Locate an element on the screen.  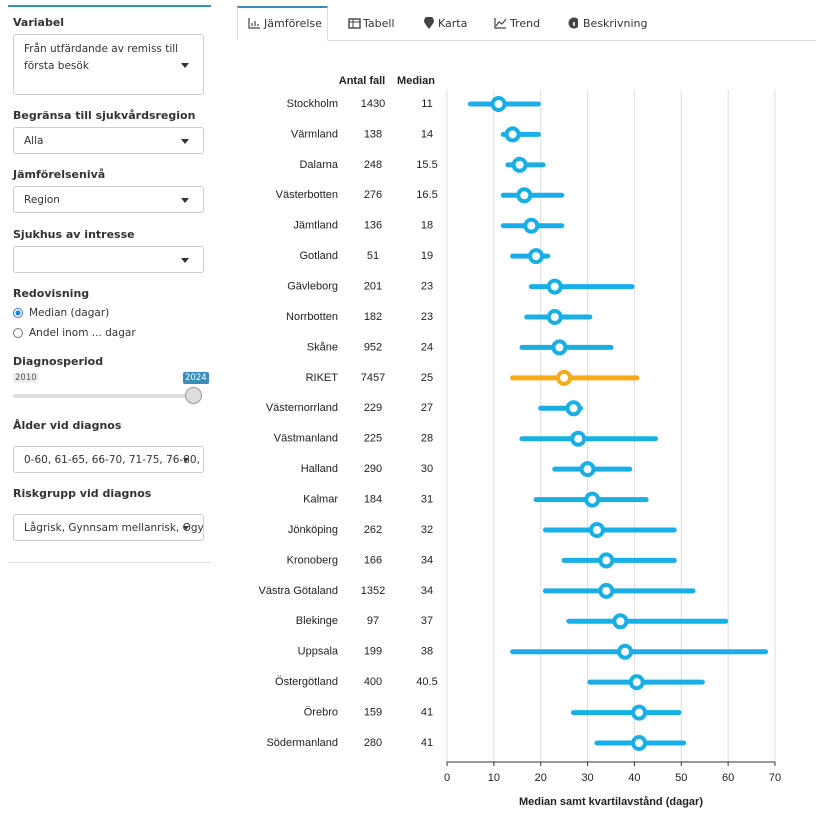
tab: Karta is located at coordinates (453, 23).